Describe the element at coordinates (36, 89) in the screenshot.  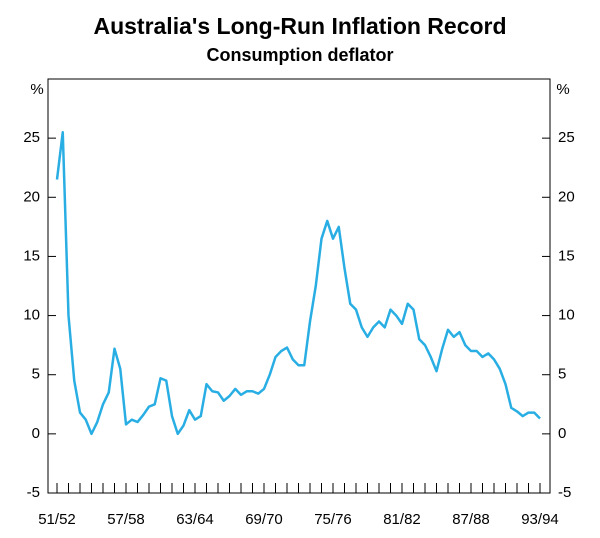
I see `y-axis-label: %` at that location.